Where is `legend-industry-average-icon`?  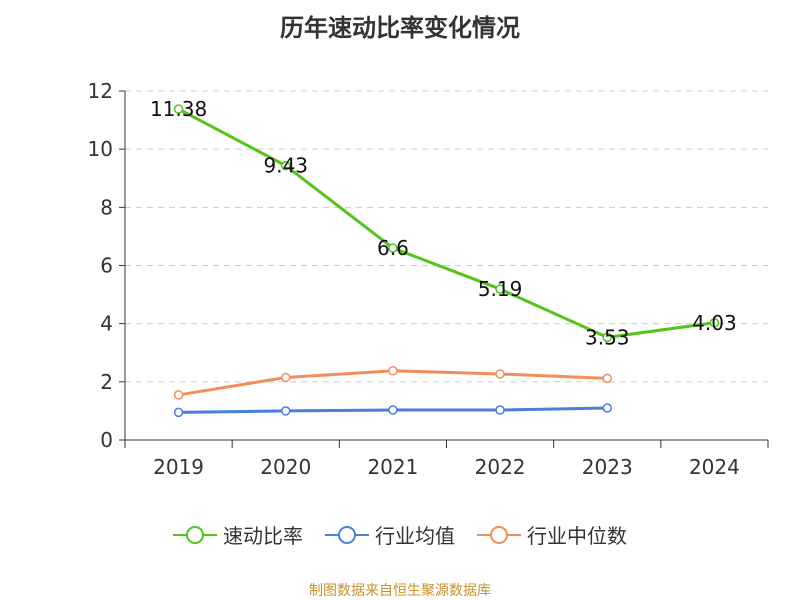
legend-industry-average-icon is located at coordinates (347, 535).